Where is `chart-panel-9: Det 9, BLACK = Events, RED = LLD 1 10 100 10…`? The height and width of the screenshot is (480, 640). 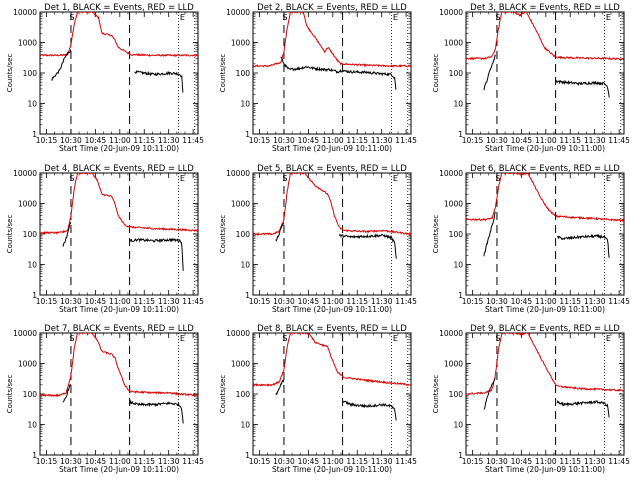 chart-panel-9: Det 9, BLACK = Events, RED = LLD 1 10 100 10… is located at coordinates (531, 399).